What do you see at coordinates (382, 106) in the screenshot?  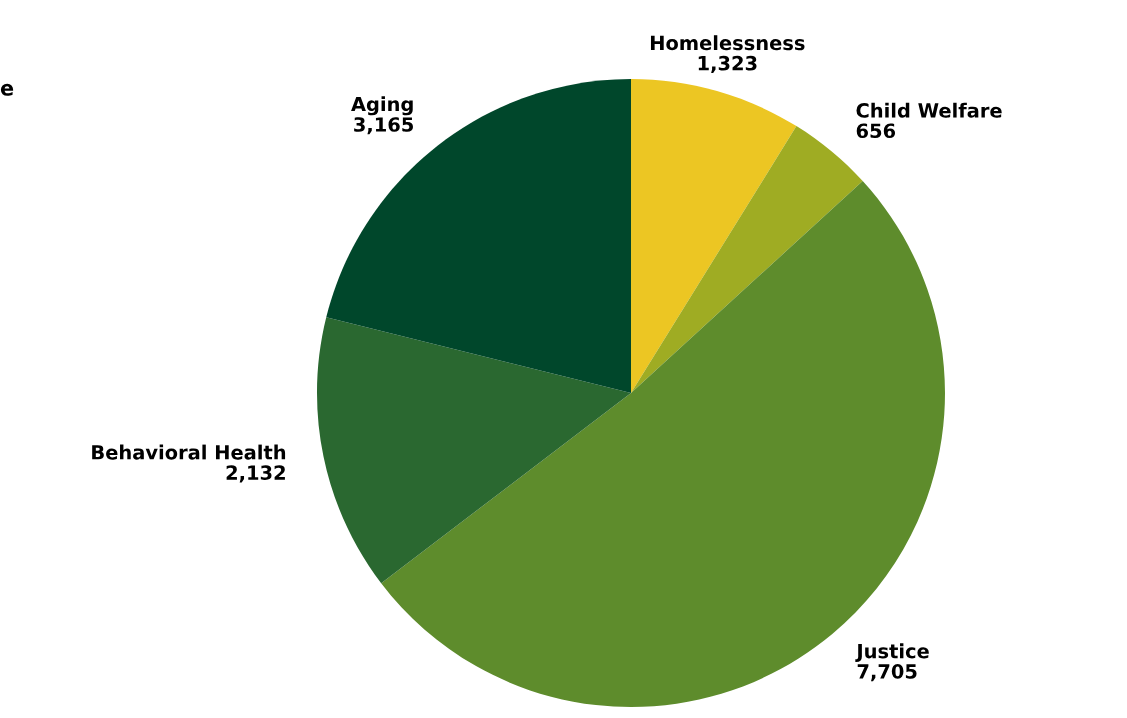 I see `slice-label: Aging` at bounding box center [382, 106].